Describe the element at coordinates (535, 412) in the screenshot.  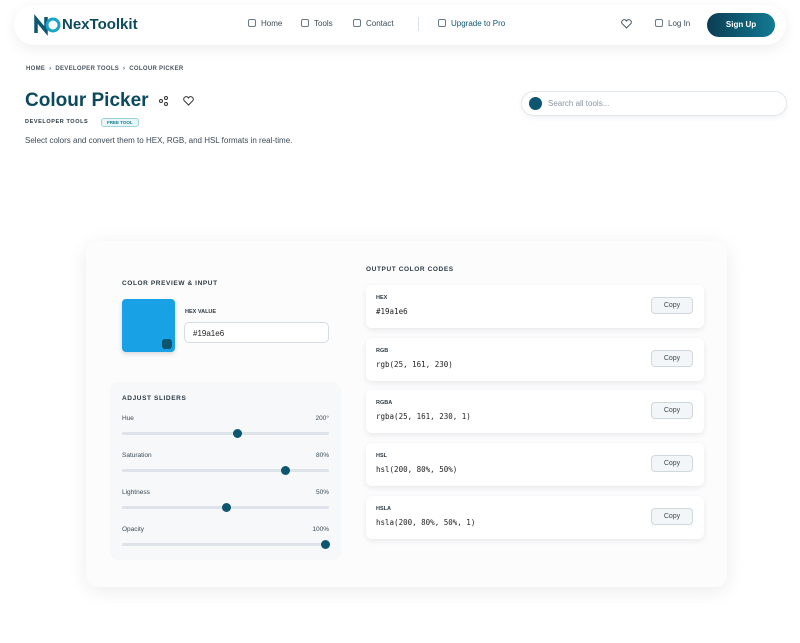
I see `output-card: RGBA rgba(25, 161, 230, 1) Copy` at that location.